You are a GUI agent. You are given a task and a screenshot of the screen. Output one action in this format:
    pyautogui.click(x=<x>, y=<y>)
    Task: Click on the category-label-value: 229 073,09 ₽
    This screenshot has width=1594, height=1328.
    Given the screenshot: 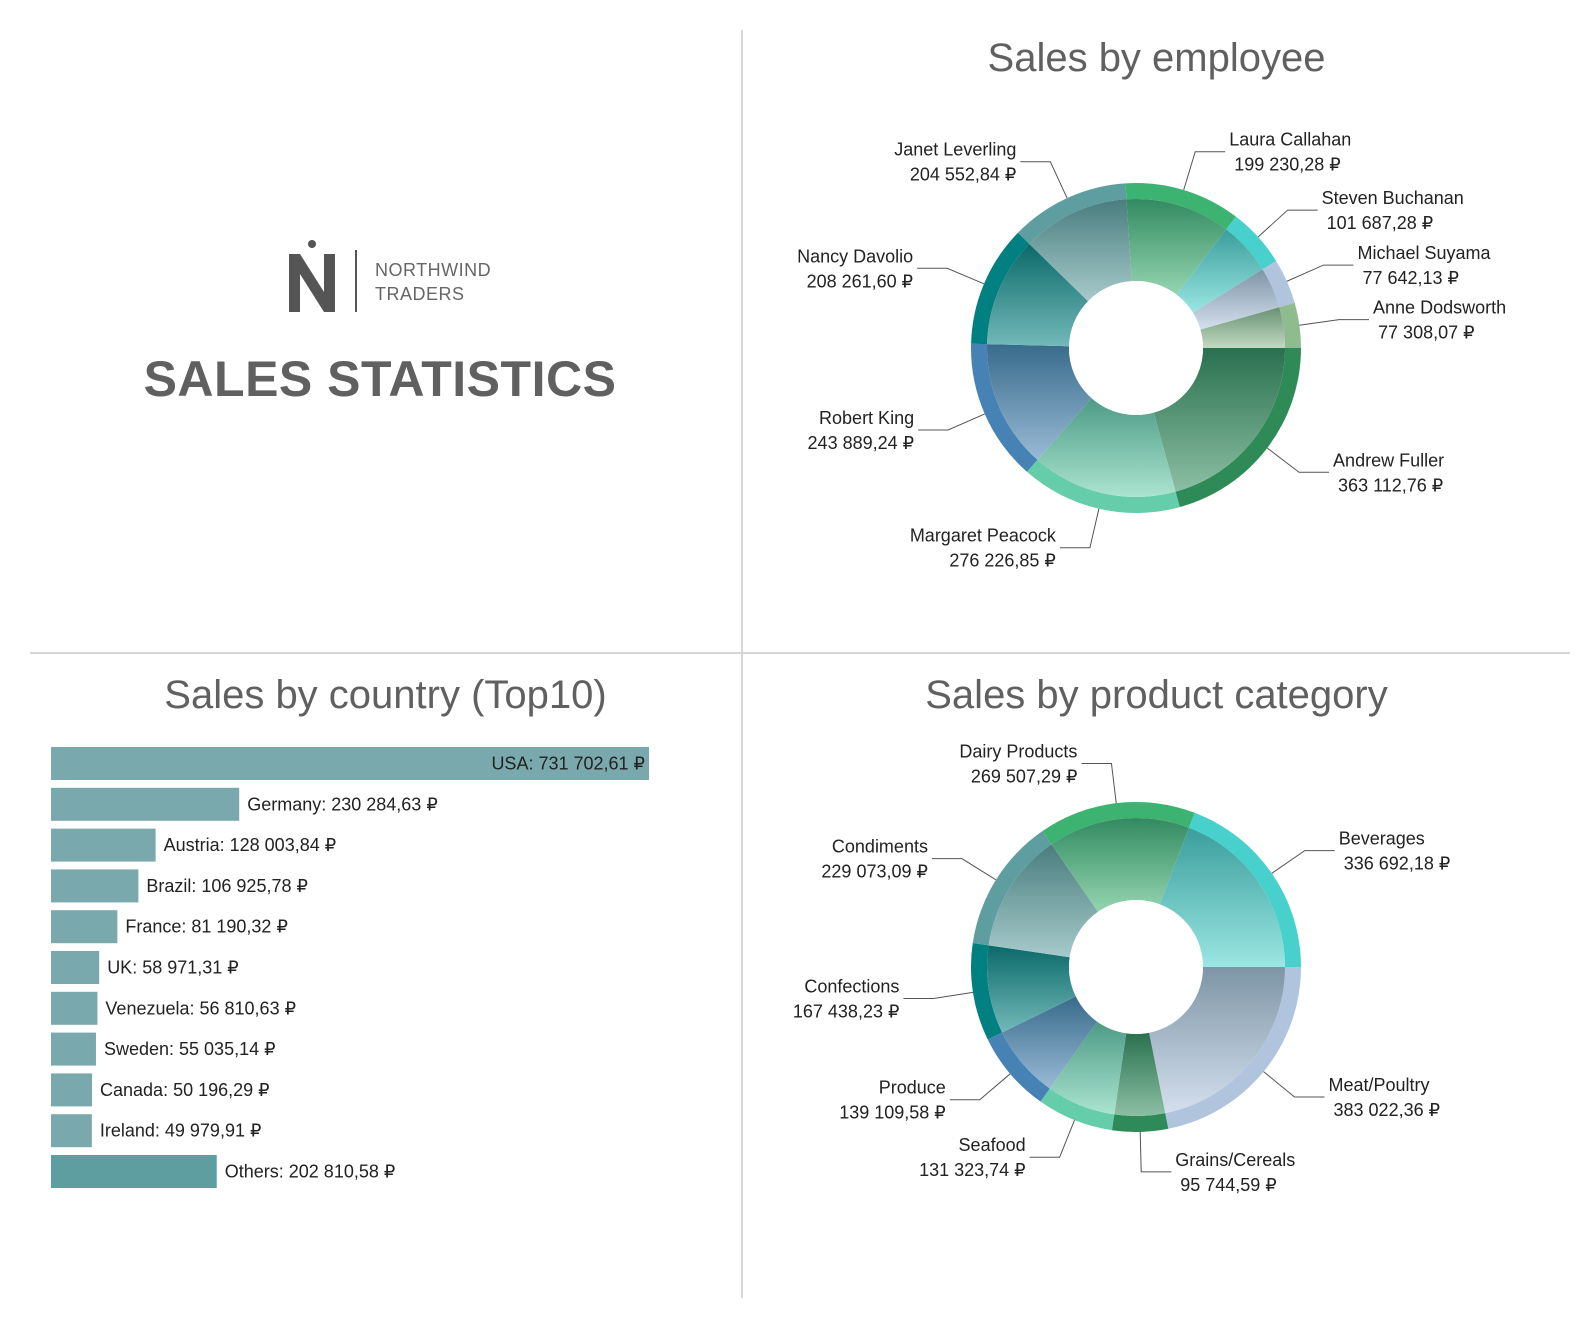 What is the action you would take?
    pyautogui.click(x=874, y=872)
    